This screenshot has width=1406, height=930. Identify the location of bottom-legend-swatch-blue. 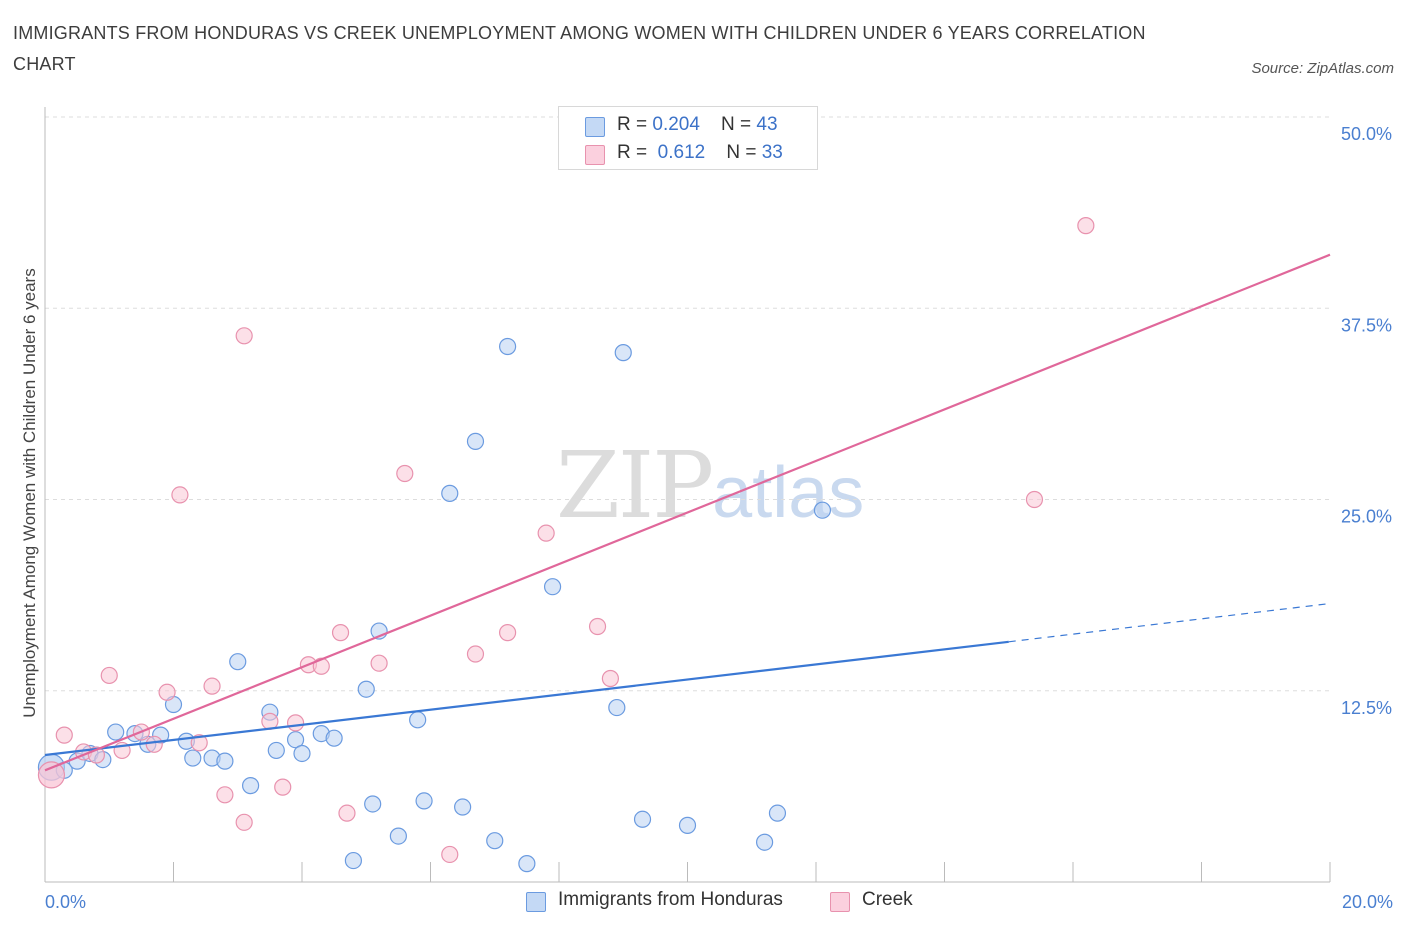
(536, 902).